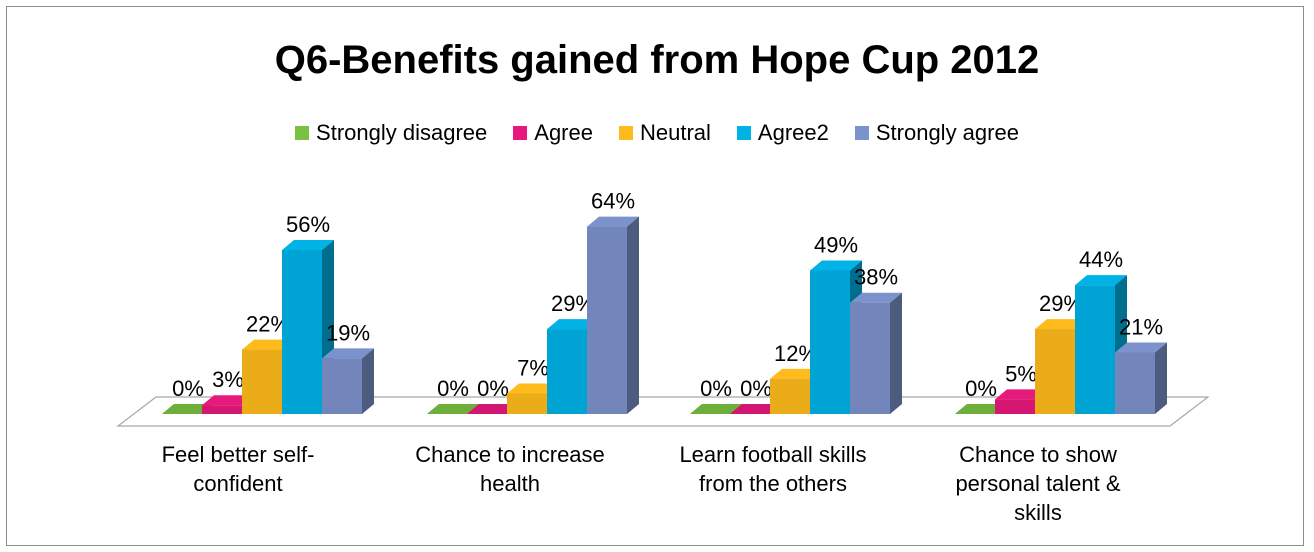  Describe the element at coordinates (348, 332) in the screenshot. I see `data-label-strongly-agree-1: 19%` at that location.